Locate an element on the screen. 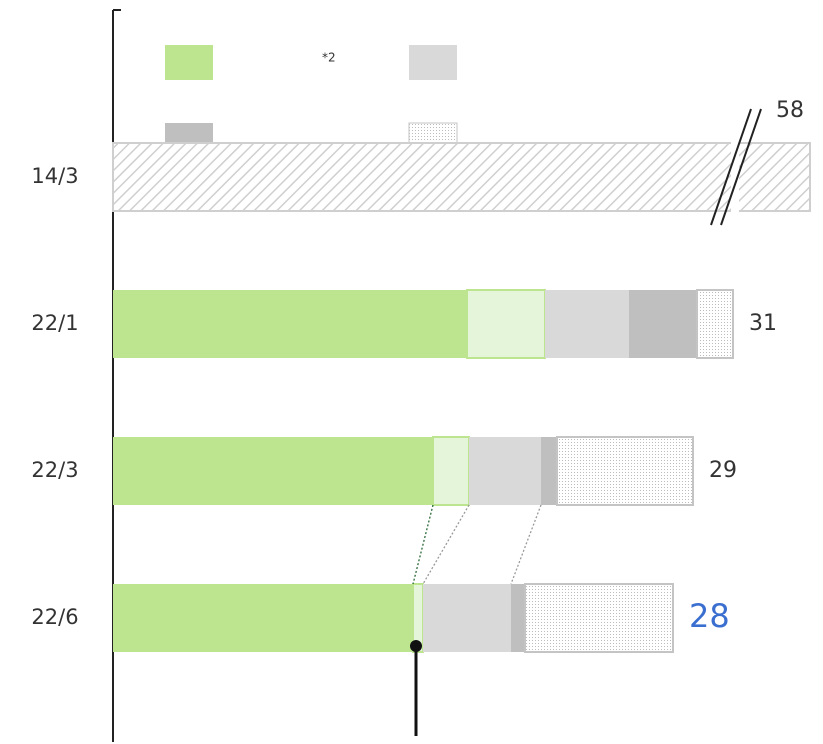  axis-break-gap is located at coordinates (735, 177).